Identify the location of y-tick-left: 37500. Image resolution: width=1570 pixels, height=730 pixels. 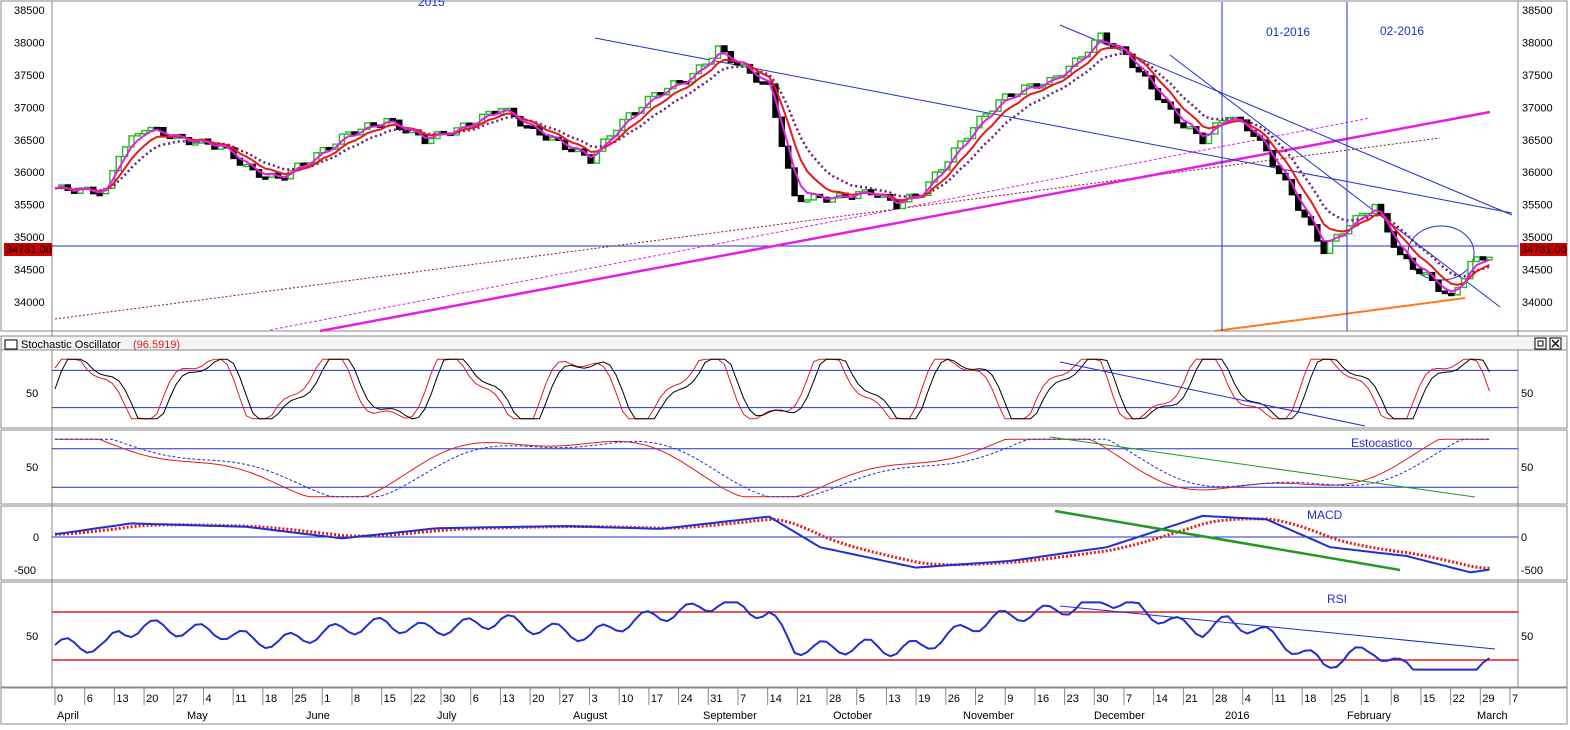
(29, 76).